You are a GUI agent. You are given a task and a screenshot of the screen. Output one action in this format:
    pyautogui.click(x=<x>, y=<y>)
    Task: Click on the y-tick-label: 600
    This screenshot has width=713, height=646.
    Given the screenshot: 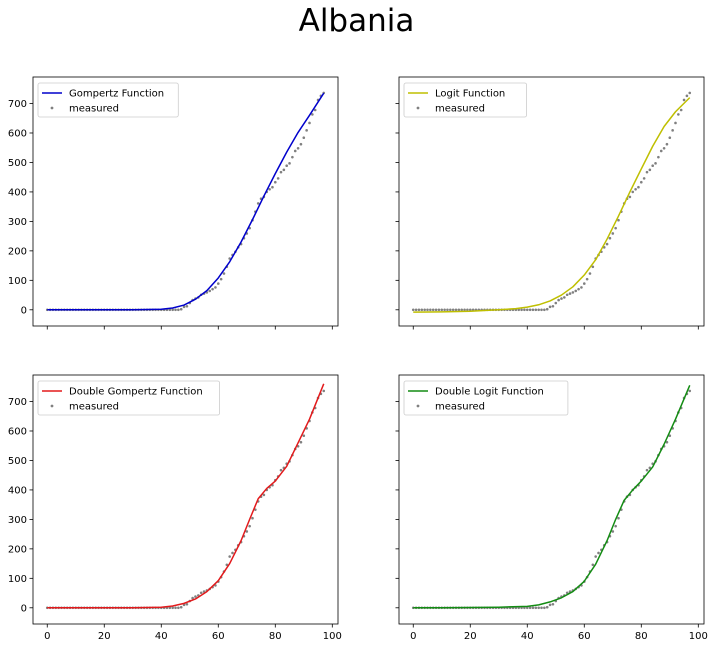 What is the action you would take?
    pyautogui.click(x=17, y=431)
    